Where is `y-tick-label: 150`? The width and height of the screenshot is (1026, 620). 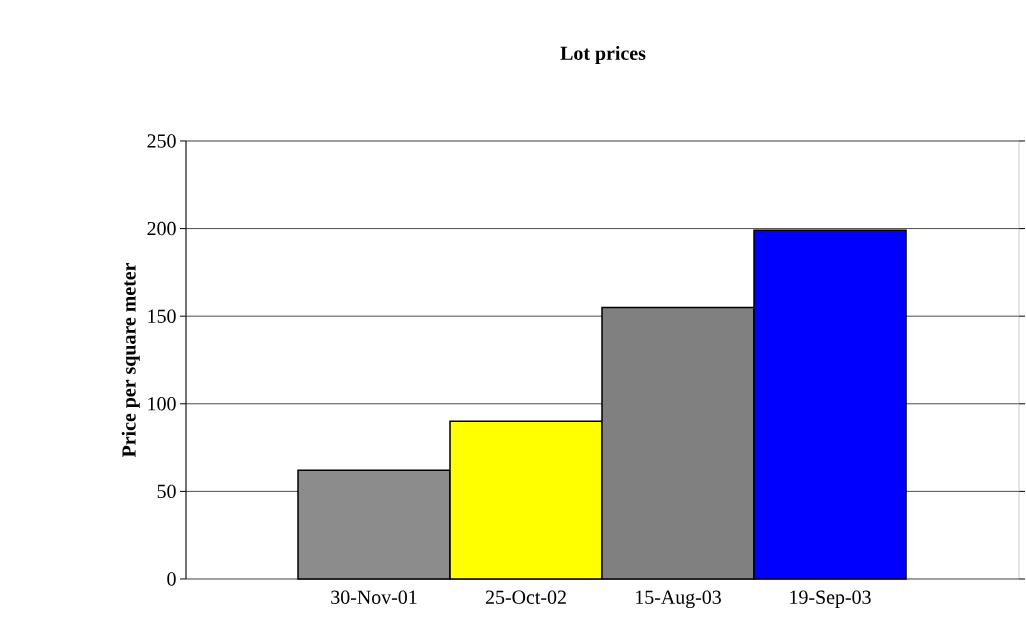
y-tick-label: 150 is located at coordinates (162, 316).